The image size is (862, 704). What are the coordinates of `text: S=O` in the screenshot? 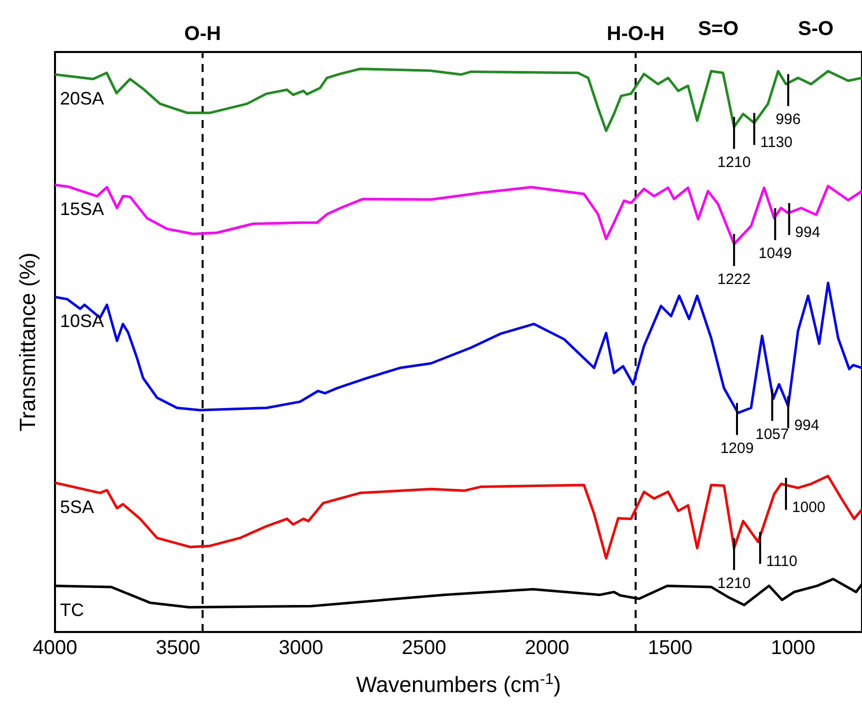 It's located at (718, 29).